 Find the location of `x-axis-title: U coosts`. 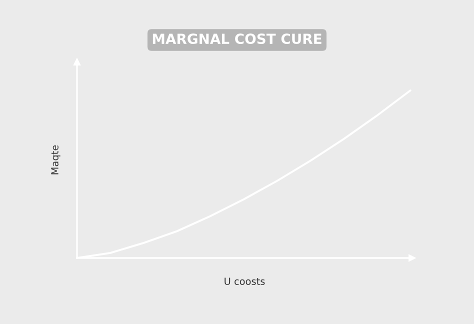

x-axis-title: U coosts is located at coordinates (244, 281).